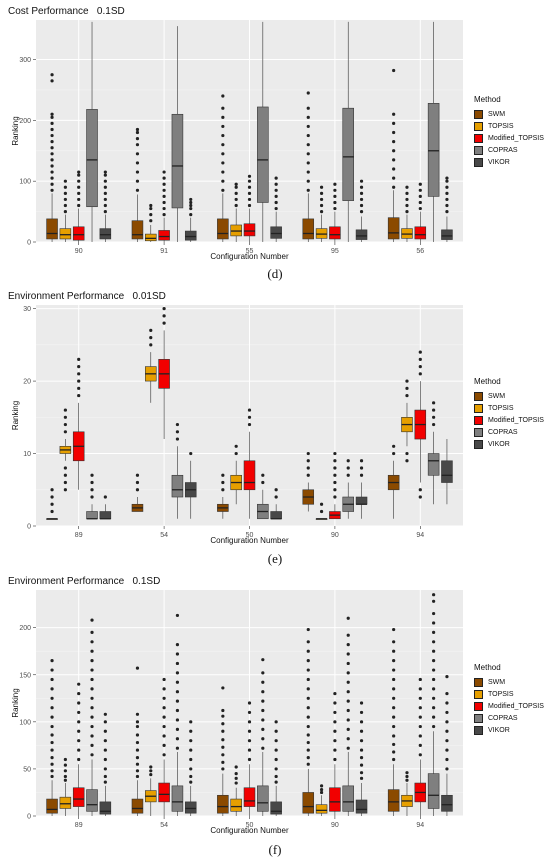 This screenshot has height=862, width=550. I want to click on y-tick-label: 0, so click(29, 243).